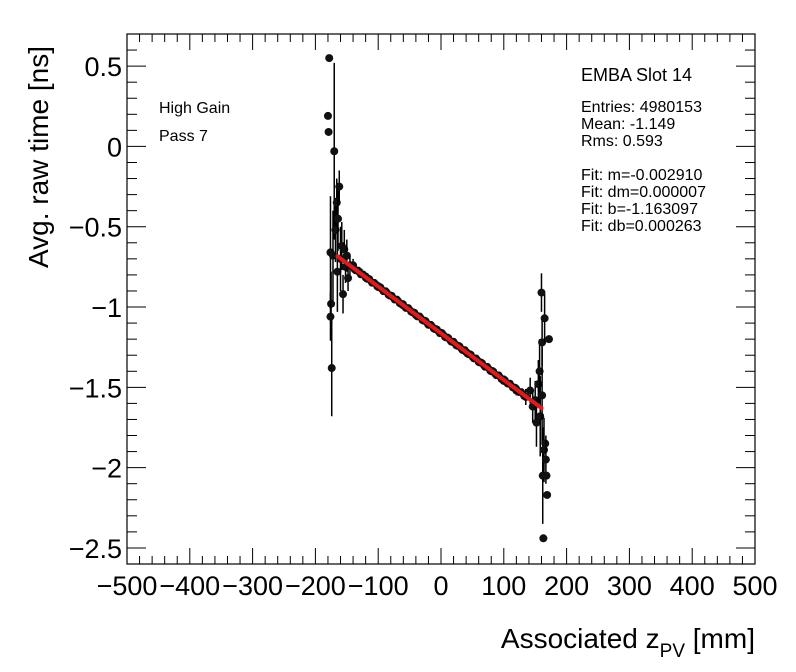  What do you see at coordinates (628, 124) in the screenshot?
I see `stats-line: Mean: -1.149` at bounding box center [628, 124].